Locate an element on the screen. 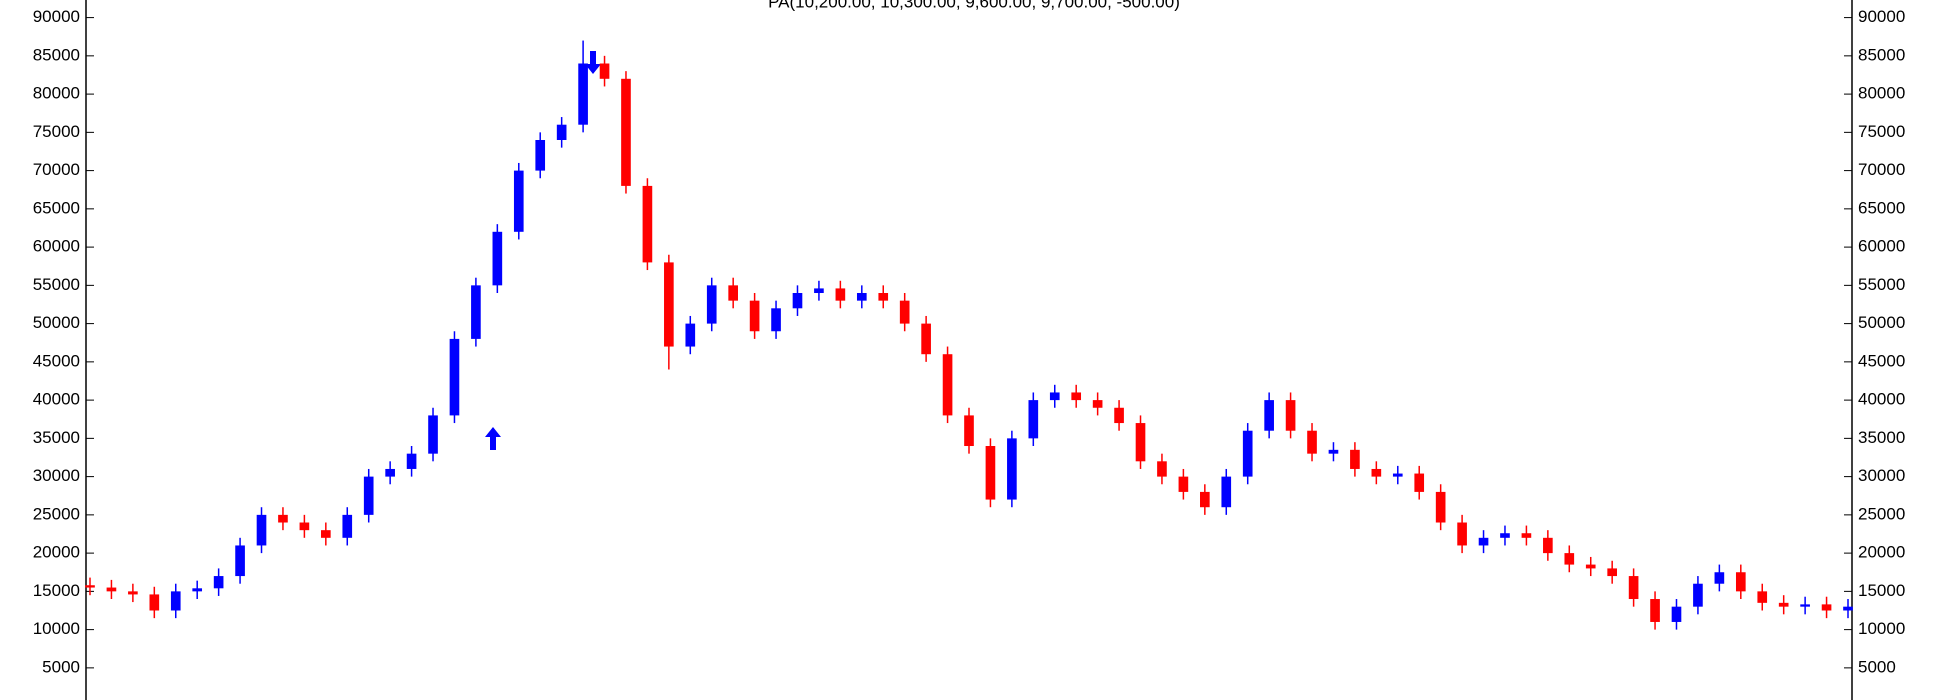  y2-tick-label: 35000 is located at coordinates (1881, 437).